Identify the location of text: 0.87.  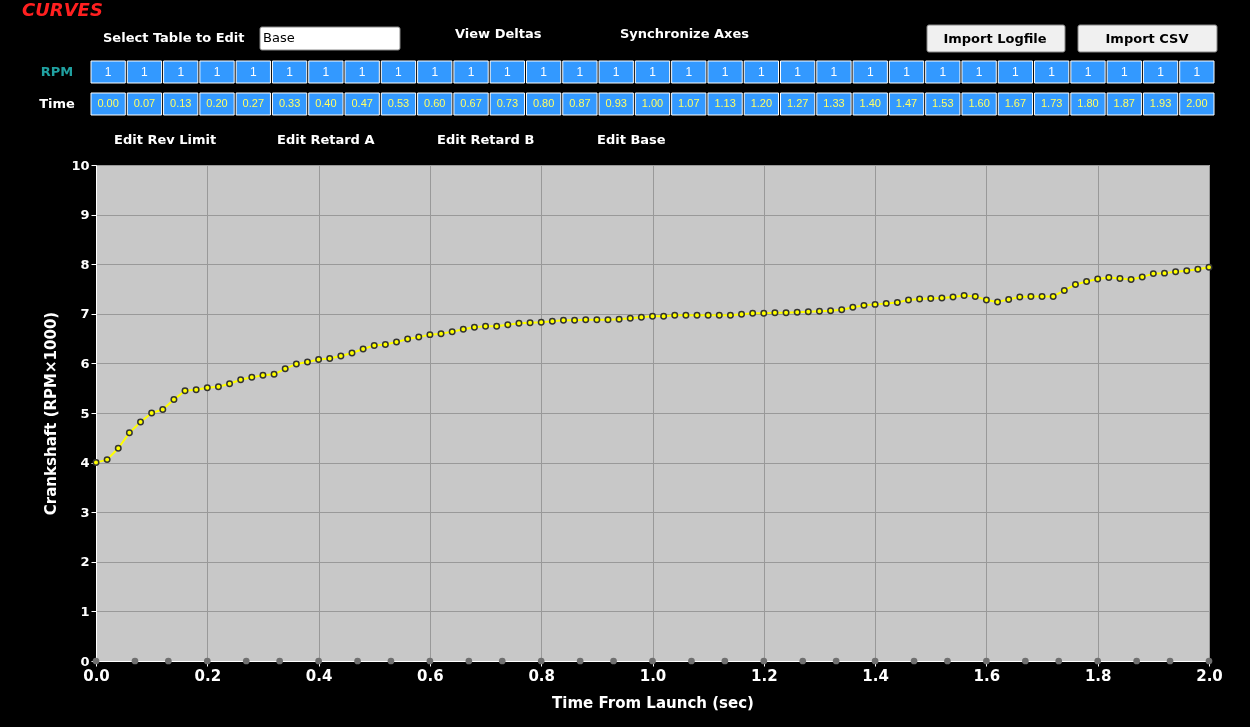
(580, 103).